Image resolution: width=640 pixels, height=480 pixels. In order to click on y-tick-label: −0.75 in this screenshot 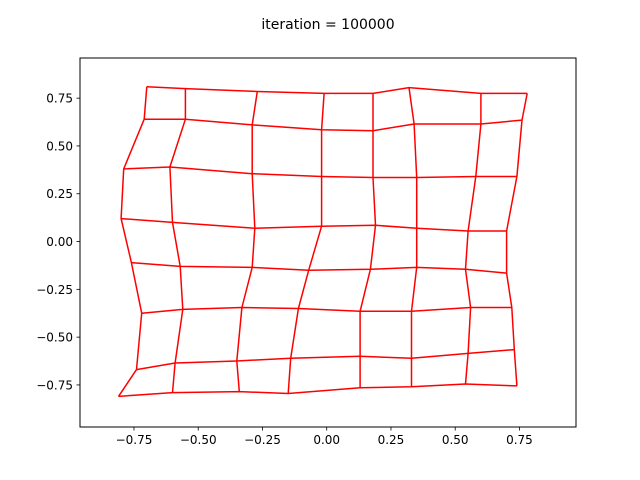, I will do `click(54, 385)`.